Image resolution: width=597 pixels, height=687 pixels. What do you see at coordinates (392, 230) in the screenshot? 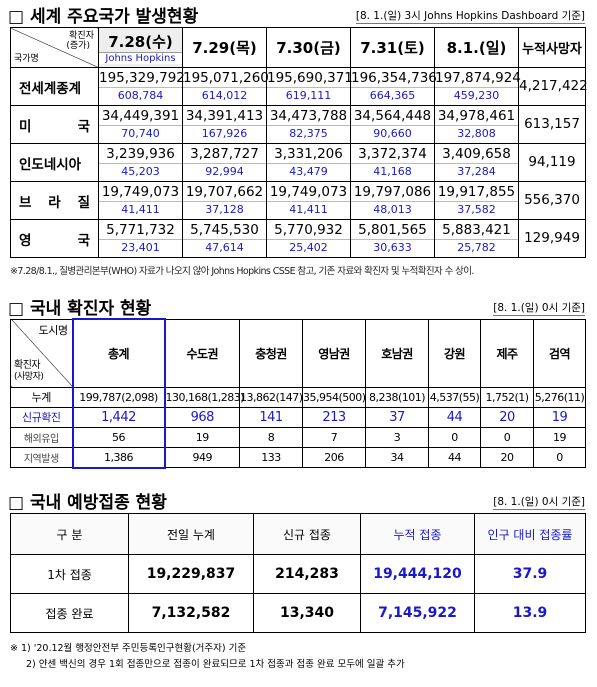
I see `total: 5,801,565` at bounding box center [392, 230].